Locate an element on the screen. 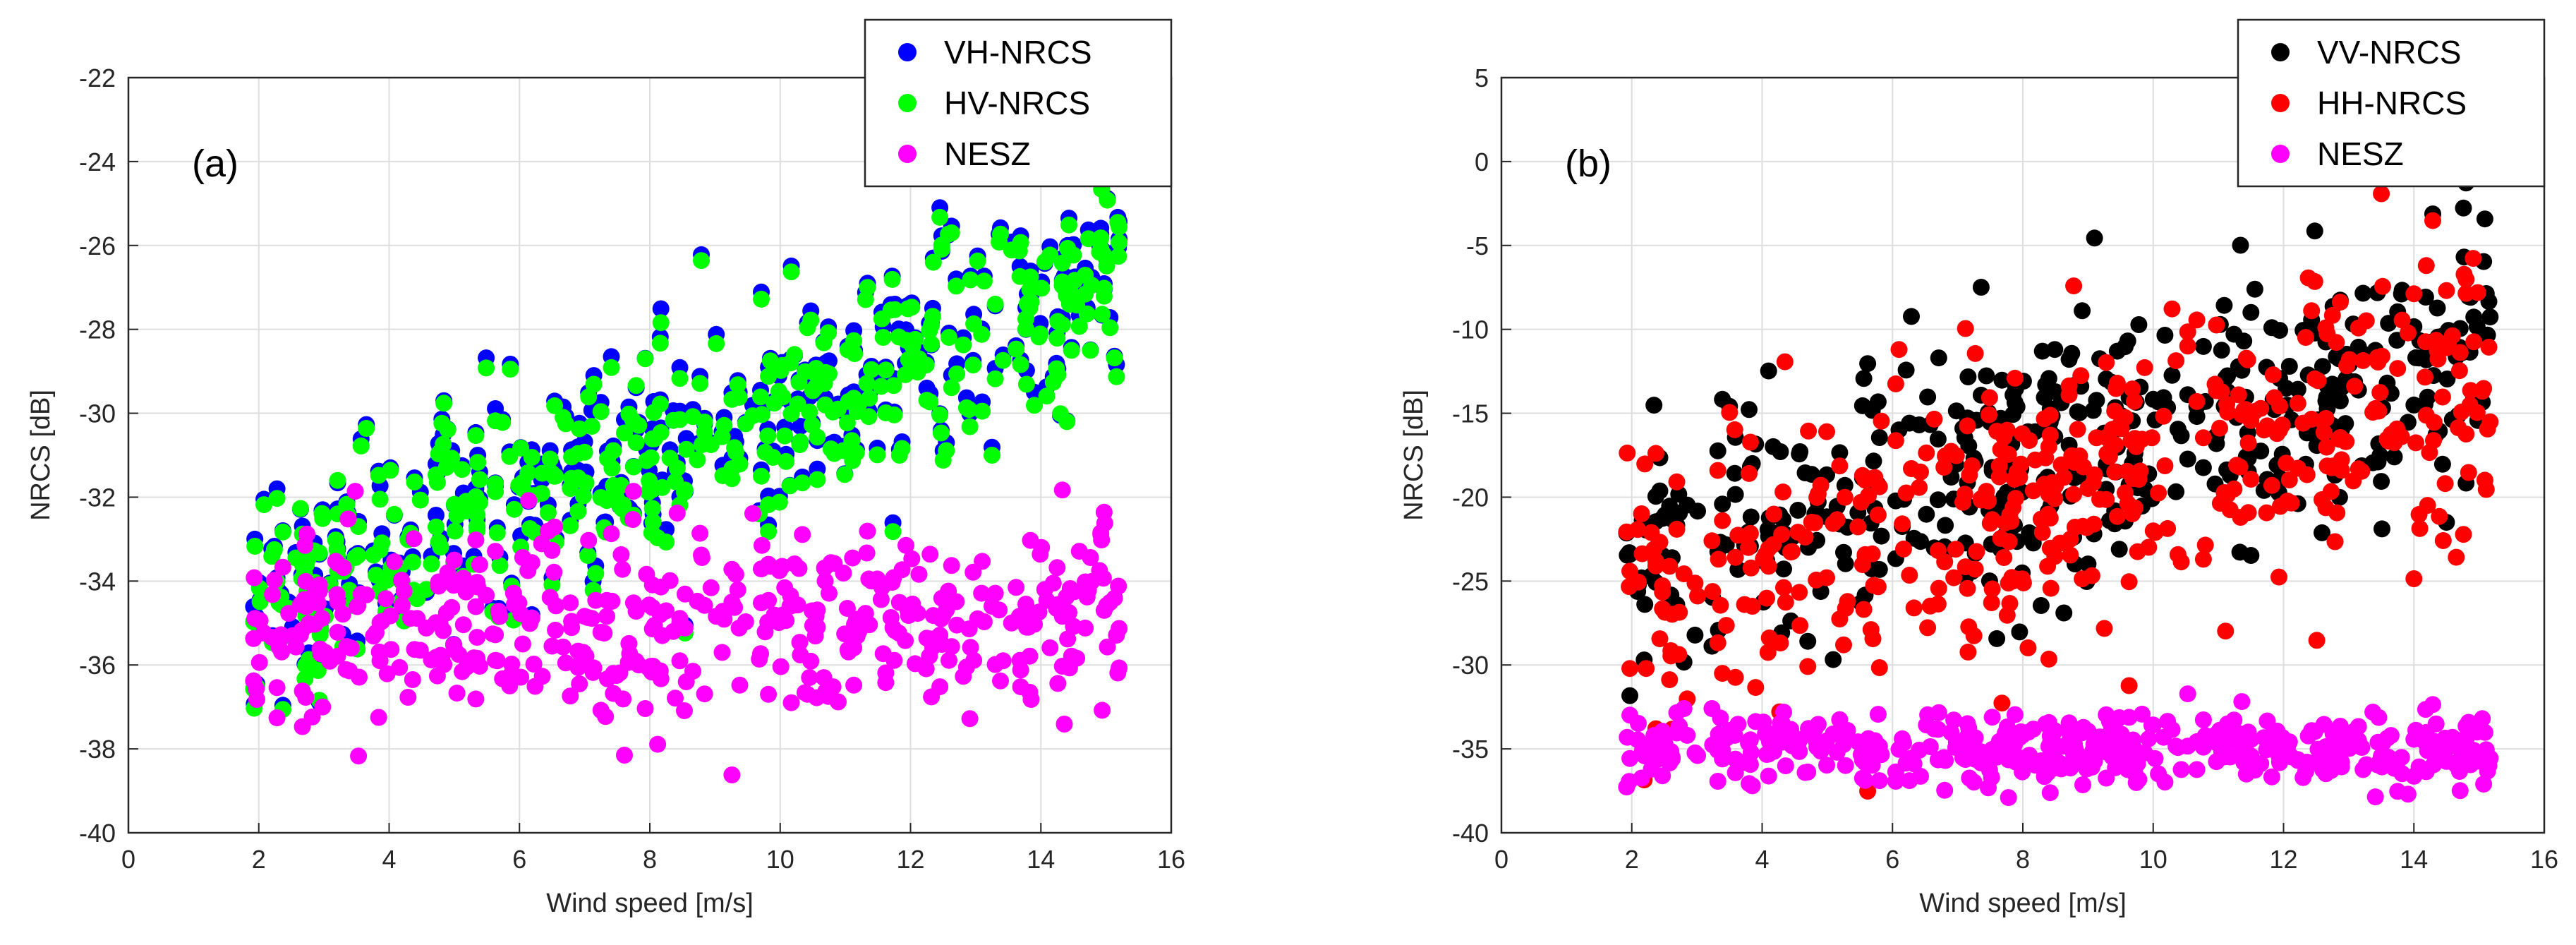 The image size is (2576, 945). y-tick-label: -40 is located at coordinates (1470, 833).